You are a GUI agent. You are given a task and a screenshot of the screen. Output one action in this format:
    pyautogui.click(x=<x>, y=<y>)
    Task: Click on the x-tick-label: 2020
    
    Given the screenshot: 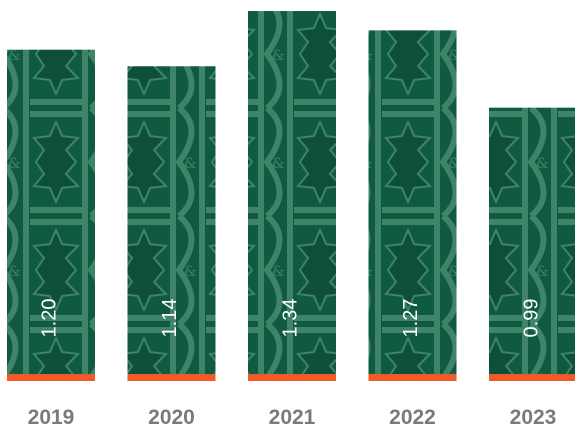 What is the action you would take?
    pyautogui.click(x=171, y=417)
    